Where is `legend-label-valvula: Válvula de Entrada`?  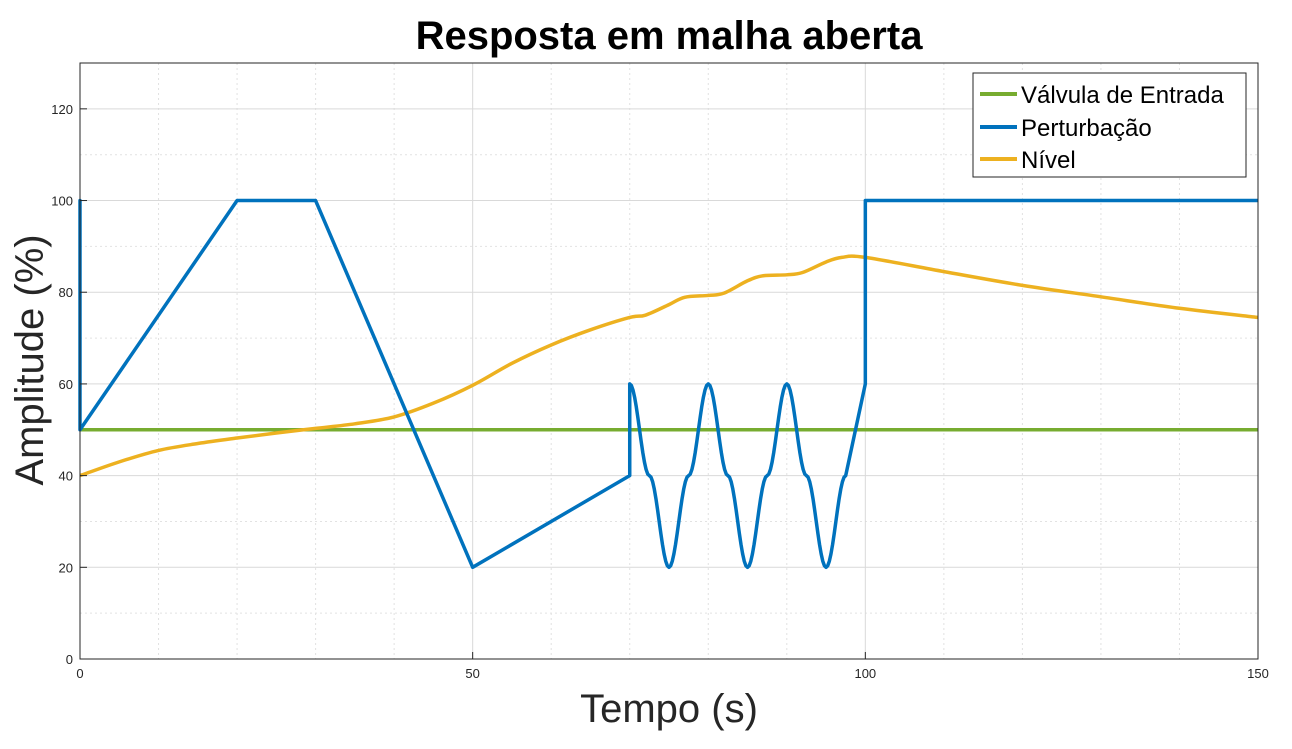 legend-label-valvula: Válvula de Entrada is located at coordinates (1122, 95).